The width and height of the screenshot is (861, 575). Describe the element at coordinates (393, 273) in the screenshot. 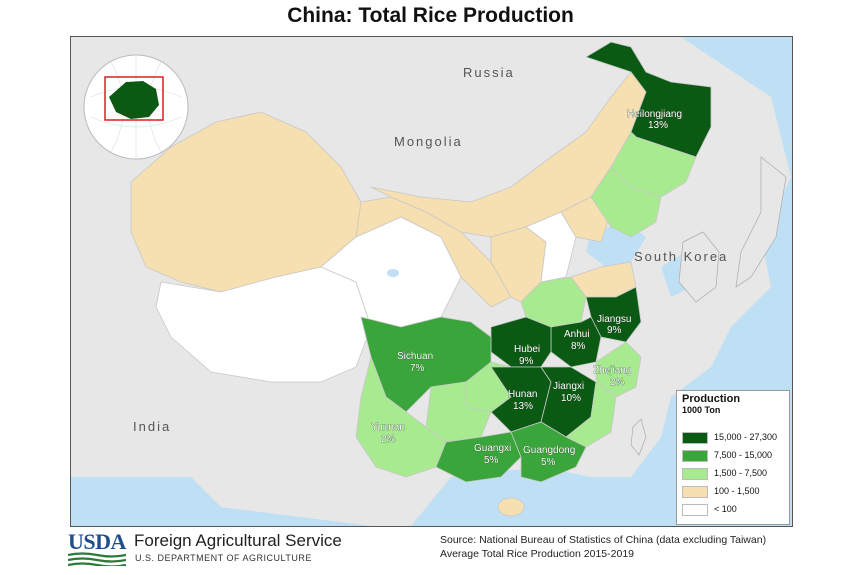

I see `qinghai-lake` at that location.